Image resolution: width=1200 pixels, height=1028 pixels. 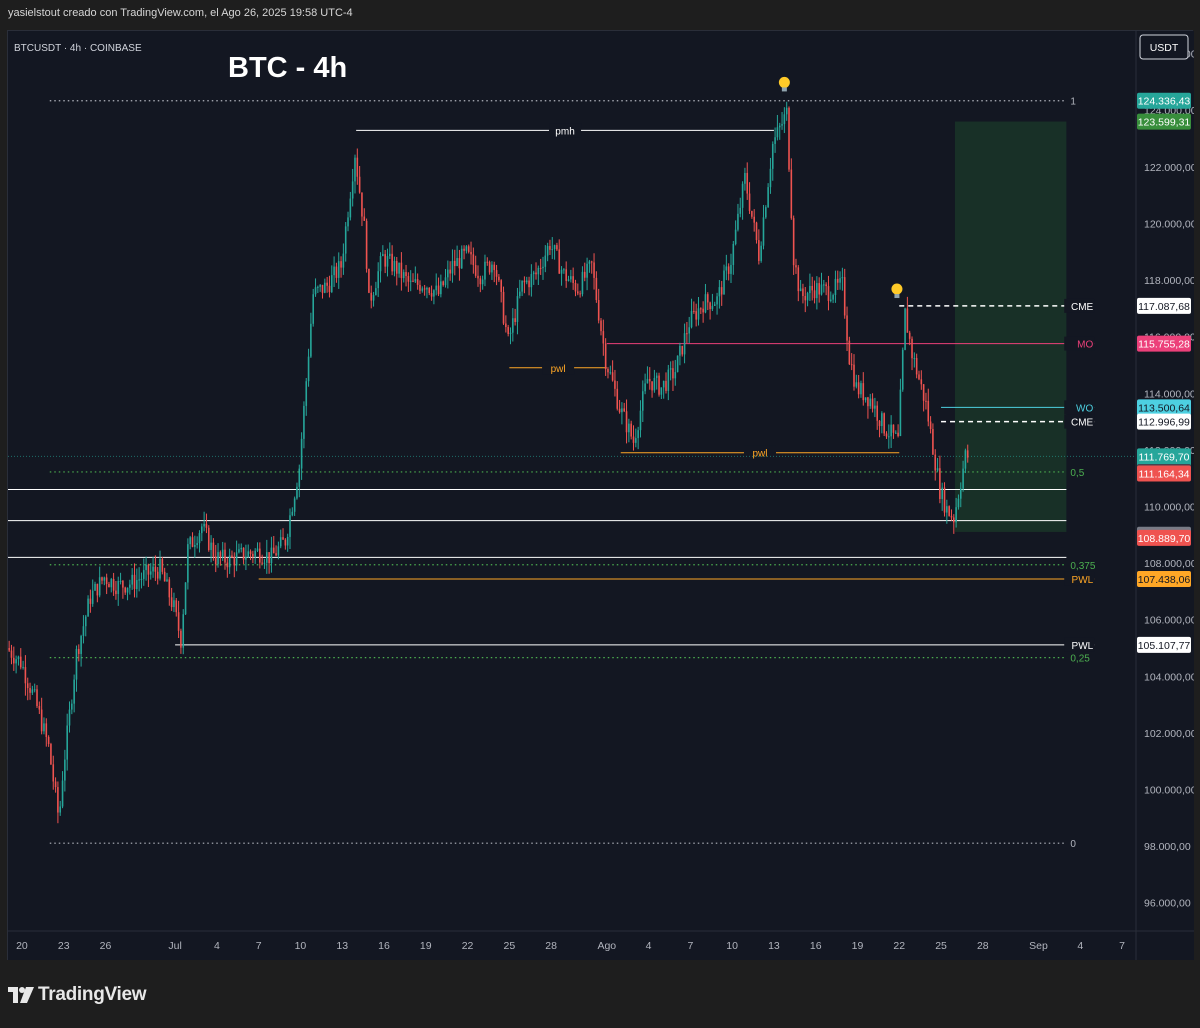 What do you see at coordinates (1164, 407) in the screenshot?
I see `price-label: 113.500,64` at bounding box center [1164, 407].